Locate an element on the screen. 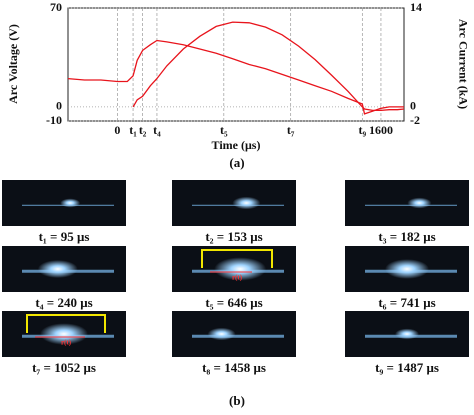 This screenshot has width=474, height=415. photo is located at coordinates (407, 203).